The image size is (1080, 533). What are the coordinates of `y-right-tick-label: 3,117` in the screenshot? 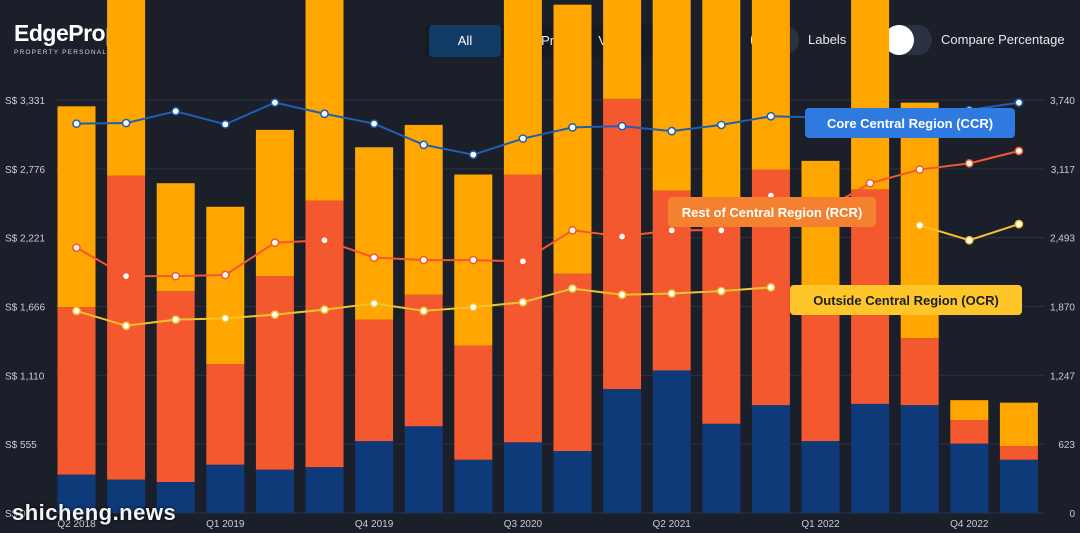 It's located at (1063, 170).